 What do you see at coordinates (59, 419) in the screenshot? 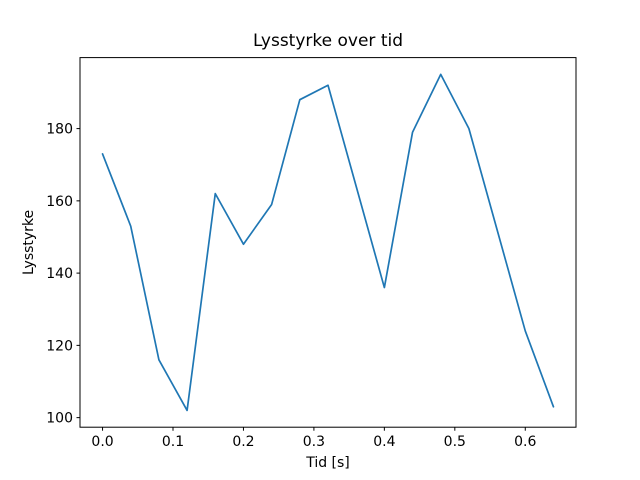
I see `y-tick-label: 100` at bounding box center [59, 419].